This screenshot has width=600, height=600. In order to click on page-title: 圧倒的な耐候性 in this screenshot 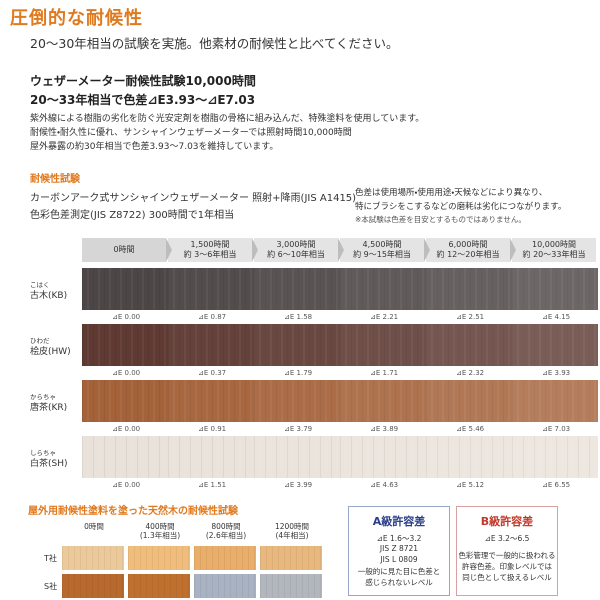, I will do `click(76, 18)`.